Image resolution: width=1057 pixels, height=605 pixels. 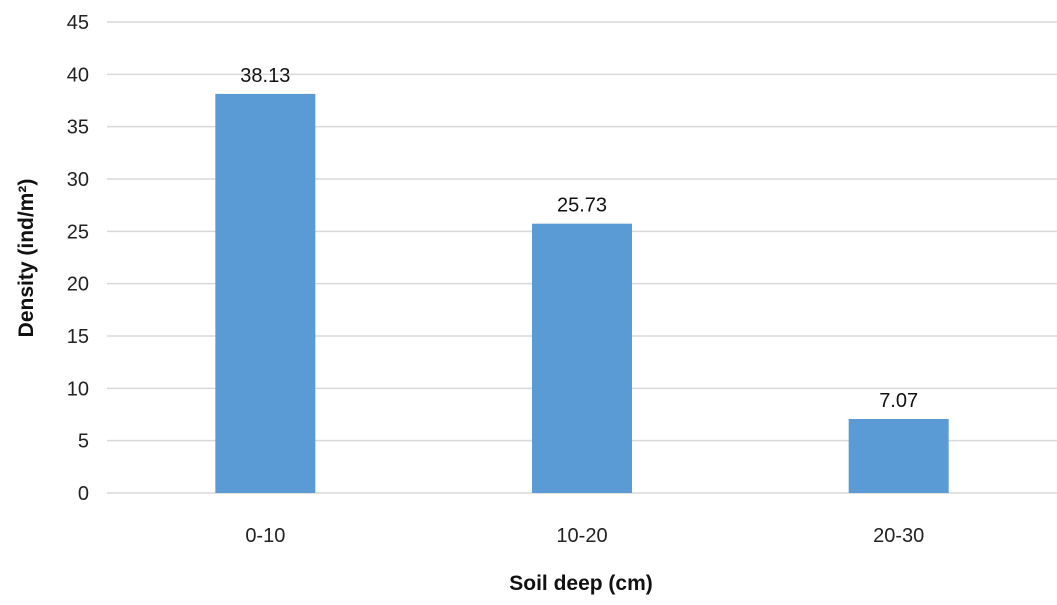 I want to click on x-tick-label: 10-20, so click(x=581, y=536).